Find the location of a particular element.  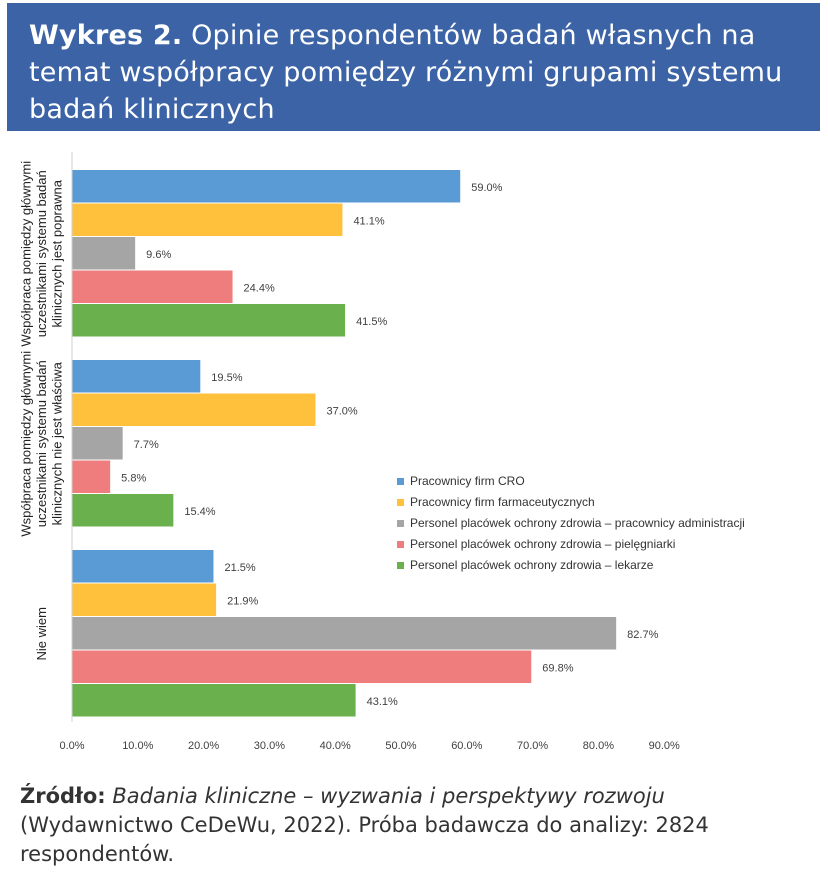

x-tick-label: 50.0% is located at coordinates (400, 746).